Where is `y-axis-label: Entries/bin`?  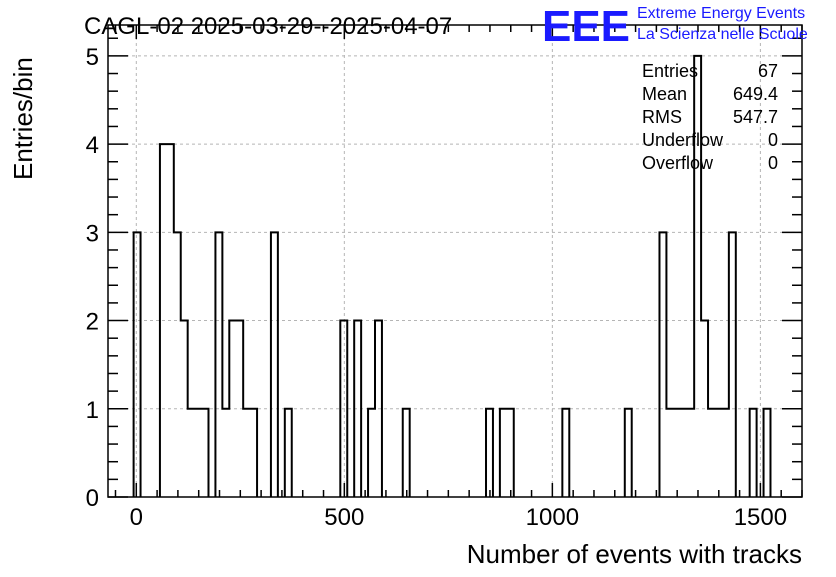
y-axis-label: Entries/bin is located at coordinates (23, 118).